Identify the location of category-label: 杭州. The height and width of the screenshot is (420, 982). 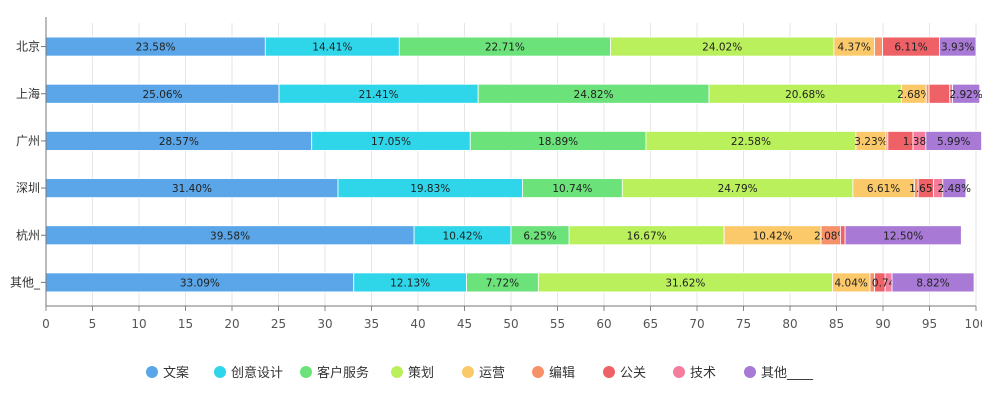
(28, 234).